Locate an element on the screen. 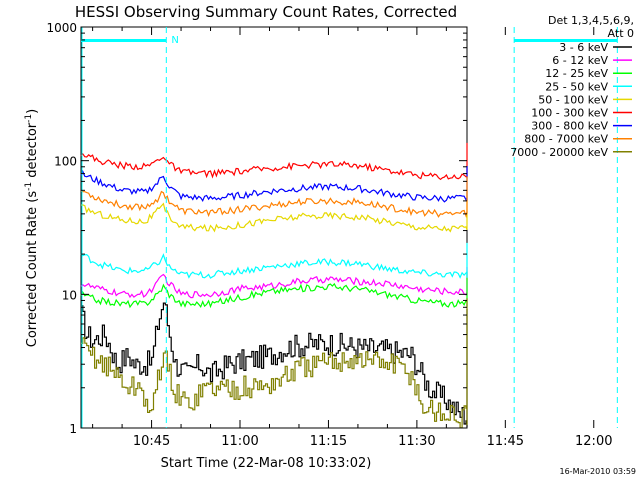  x-tick-label: 11:15 is located at coordinates (328, 441).